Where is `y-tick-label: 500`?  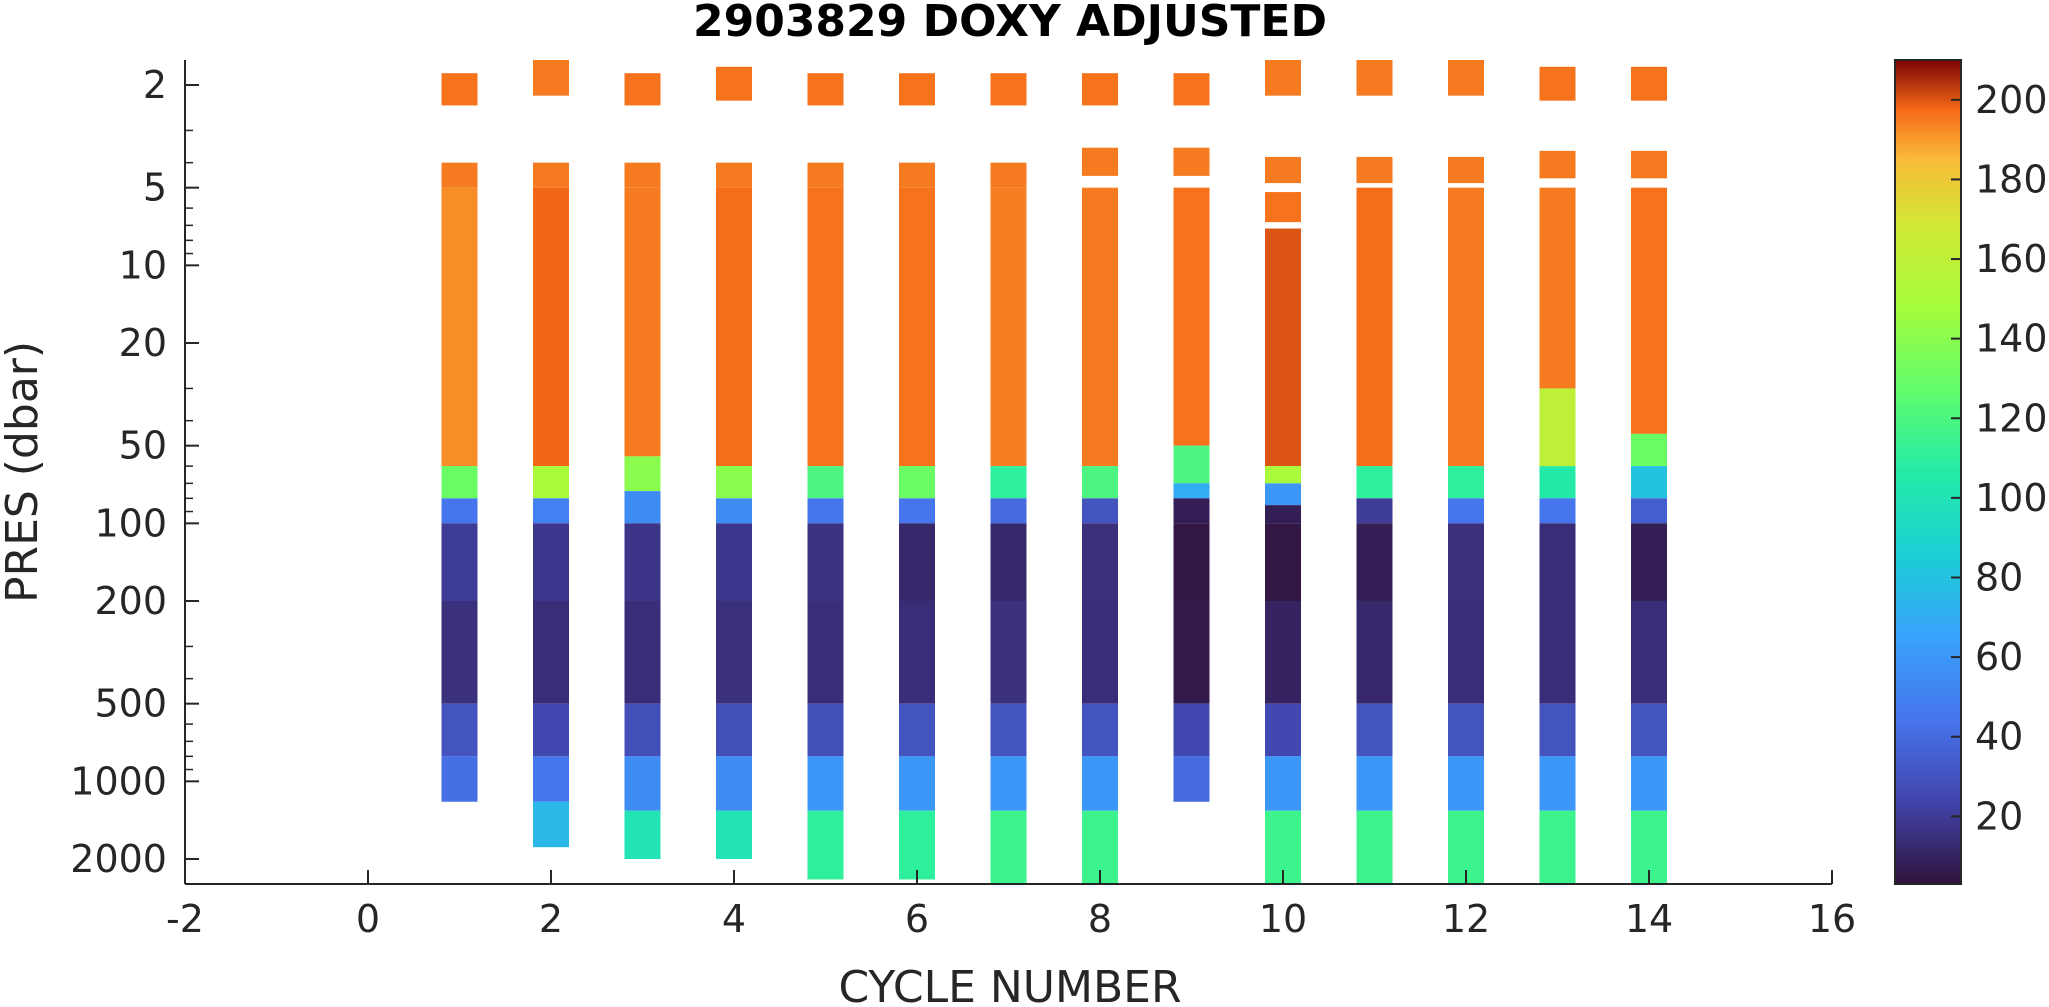
y-tick-label: 500 is located at coordinates (130, 704).